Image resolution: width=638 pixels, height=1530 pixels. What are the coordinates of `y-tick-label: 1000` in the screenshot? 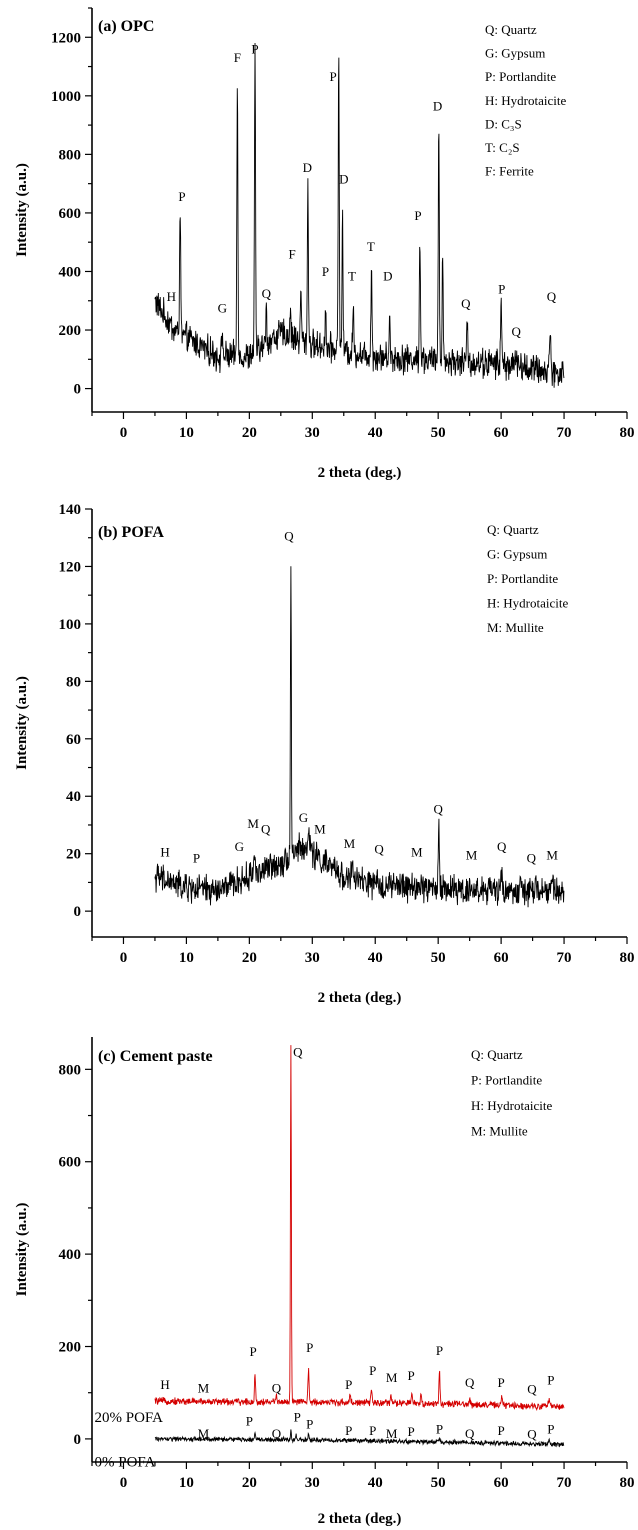 It's located at (66, 97).